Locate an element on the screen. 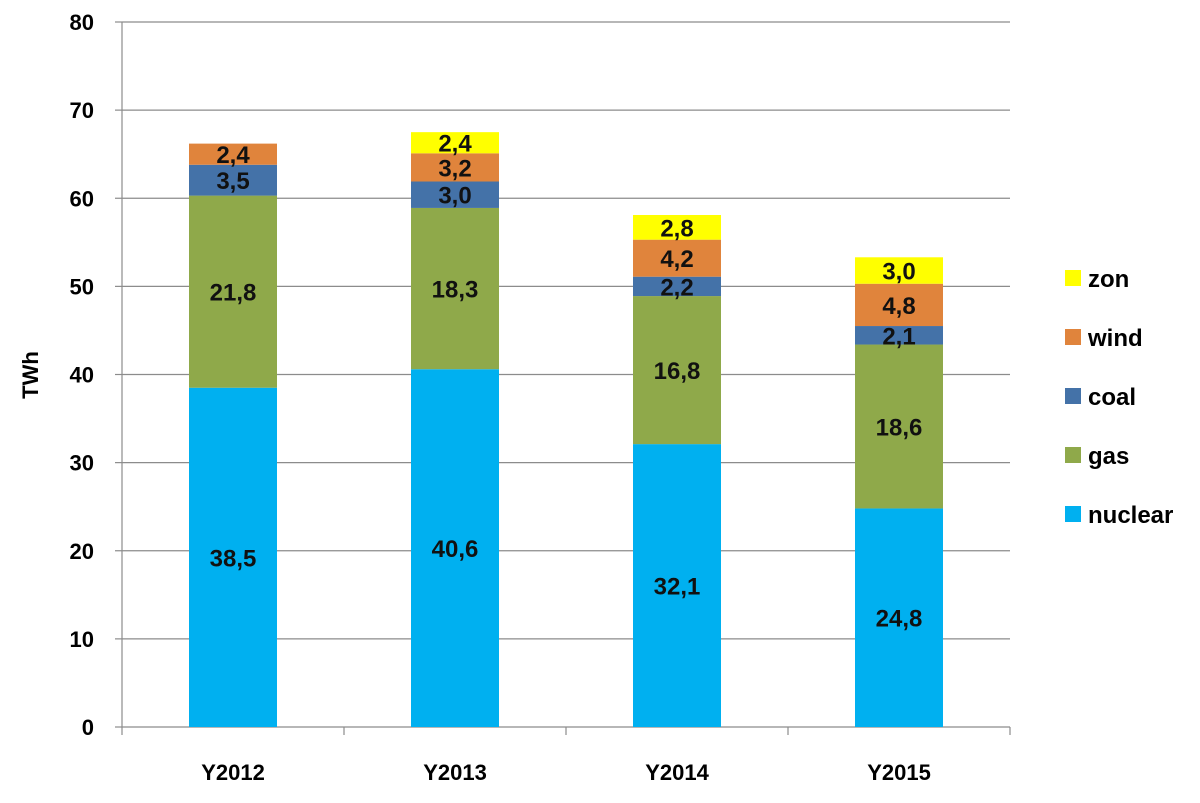 The width and height of the screenshot is (1200, 803). data-label-coal: 3,0 is located at coordinates (454, 196).